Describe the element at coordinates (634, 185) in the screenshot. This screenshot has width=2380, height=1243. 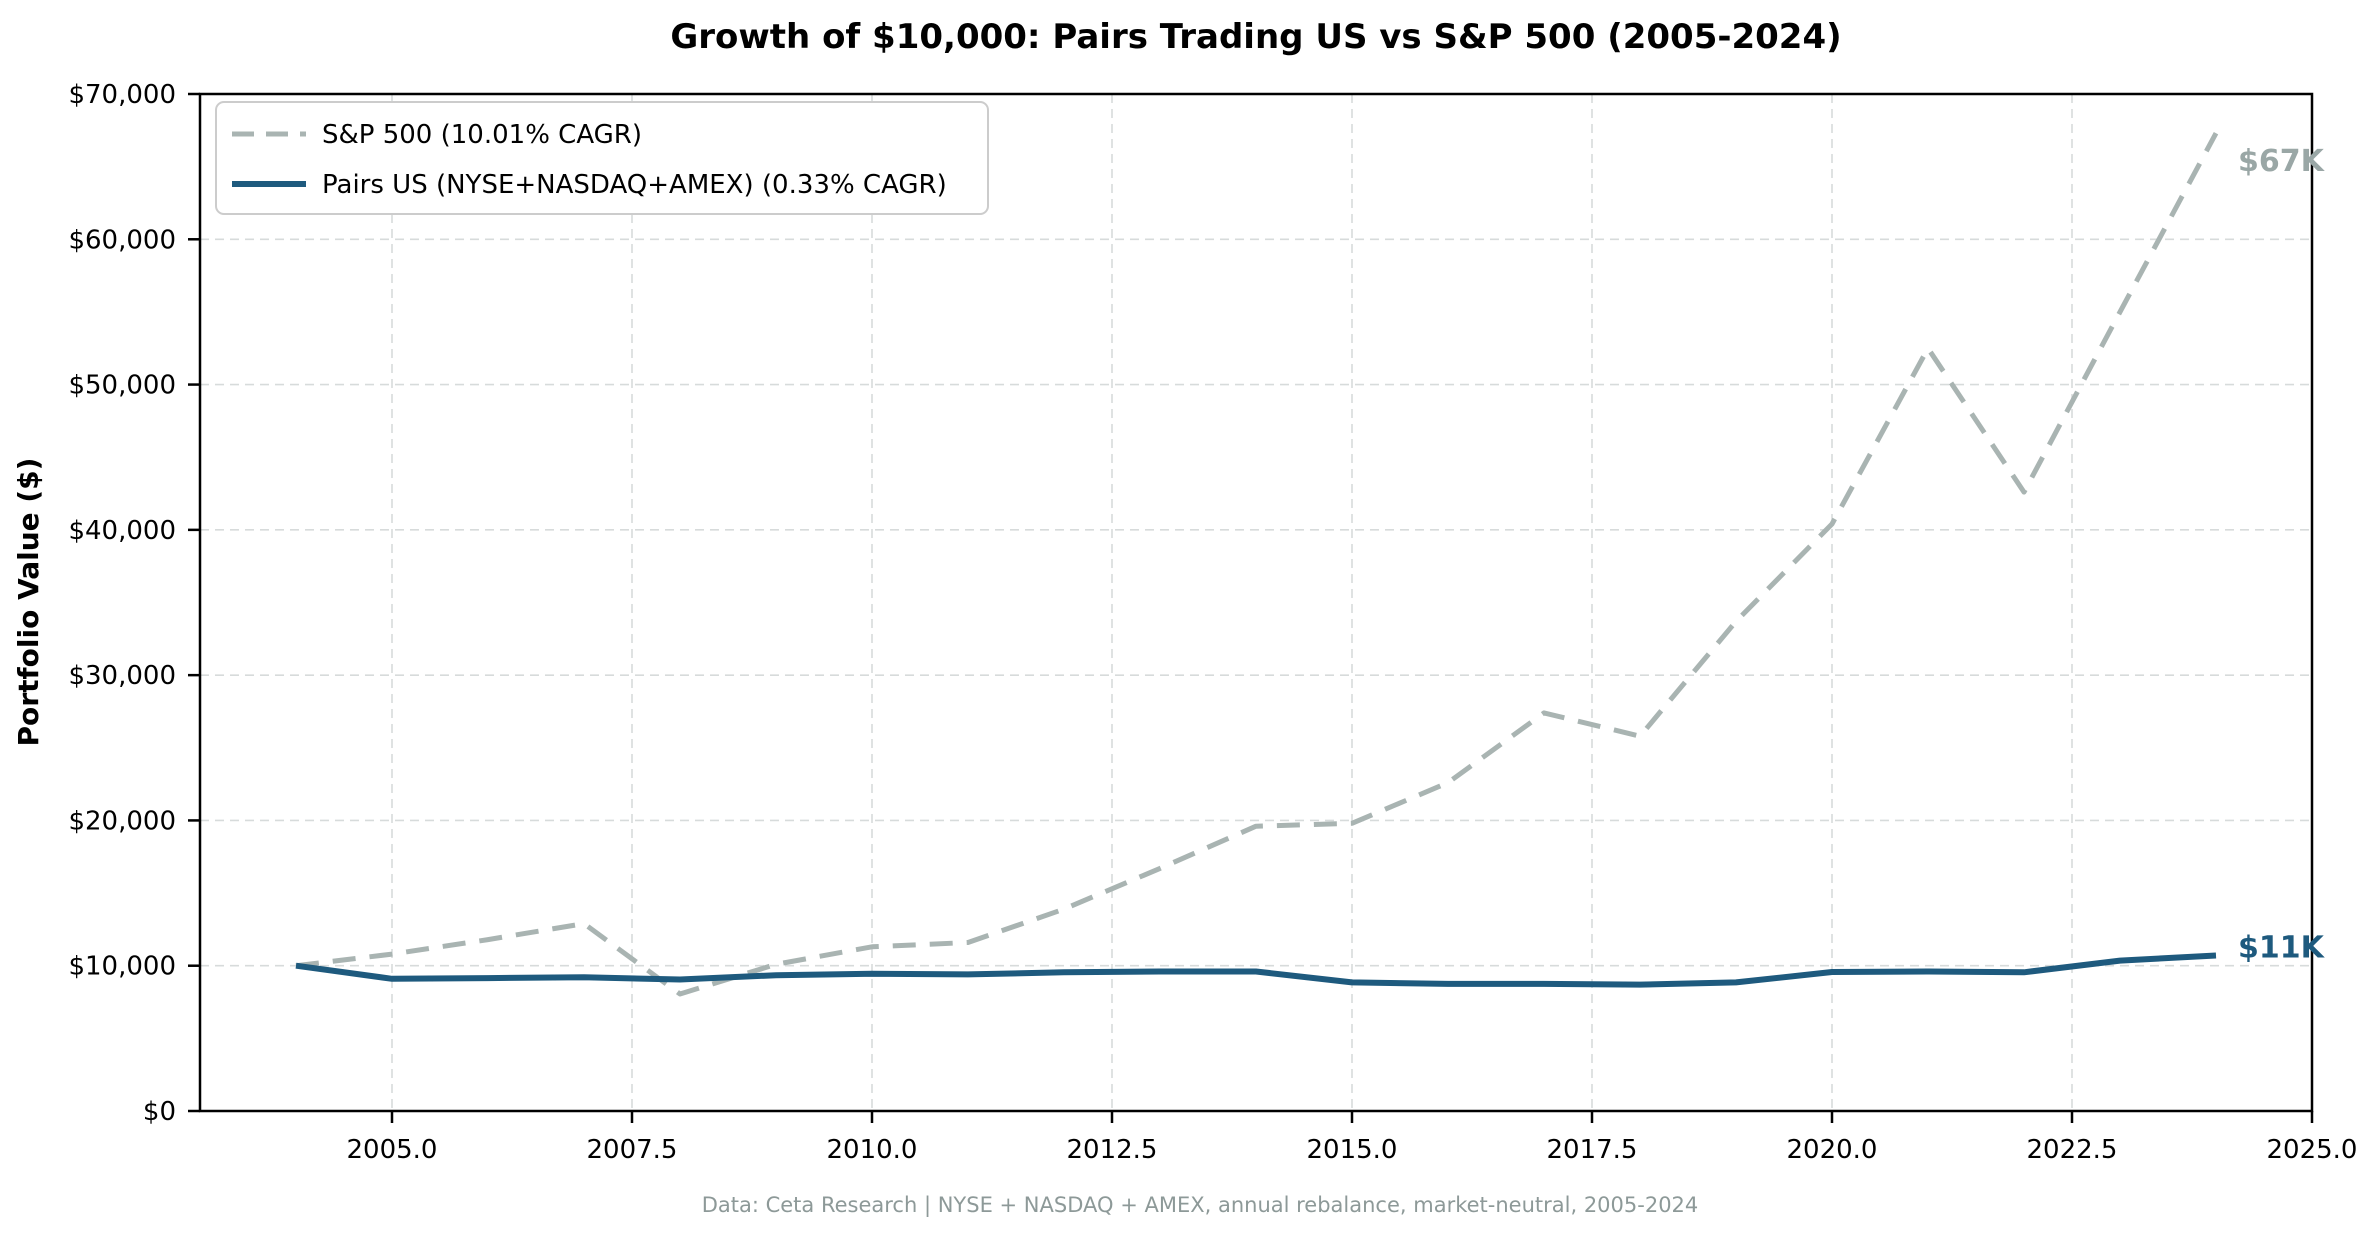
I see `legend-label-pairs: Pairs US (NYSE+NASDAQ+AMEX) (0.33% CAGR)` at that location.